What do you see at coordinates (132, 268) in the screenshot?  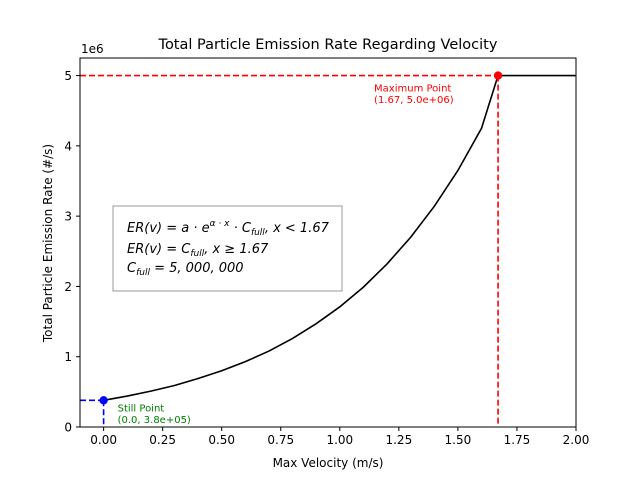 I see `formula-base: C` at bounding box center [132, 268].